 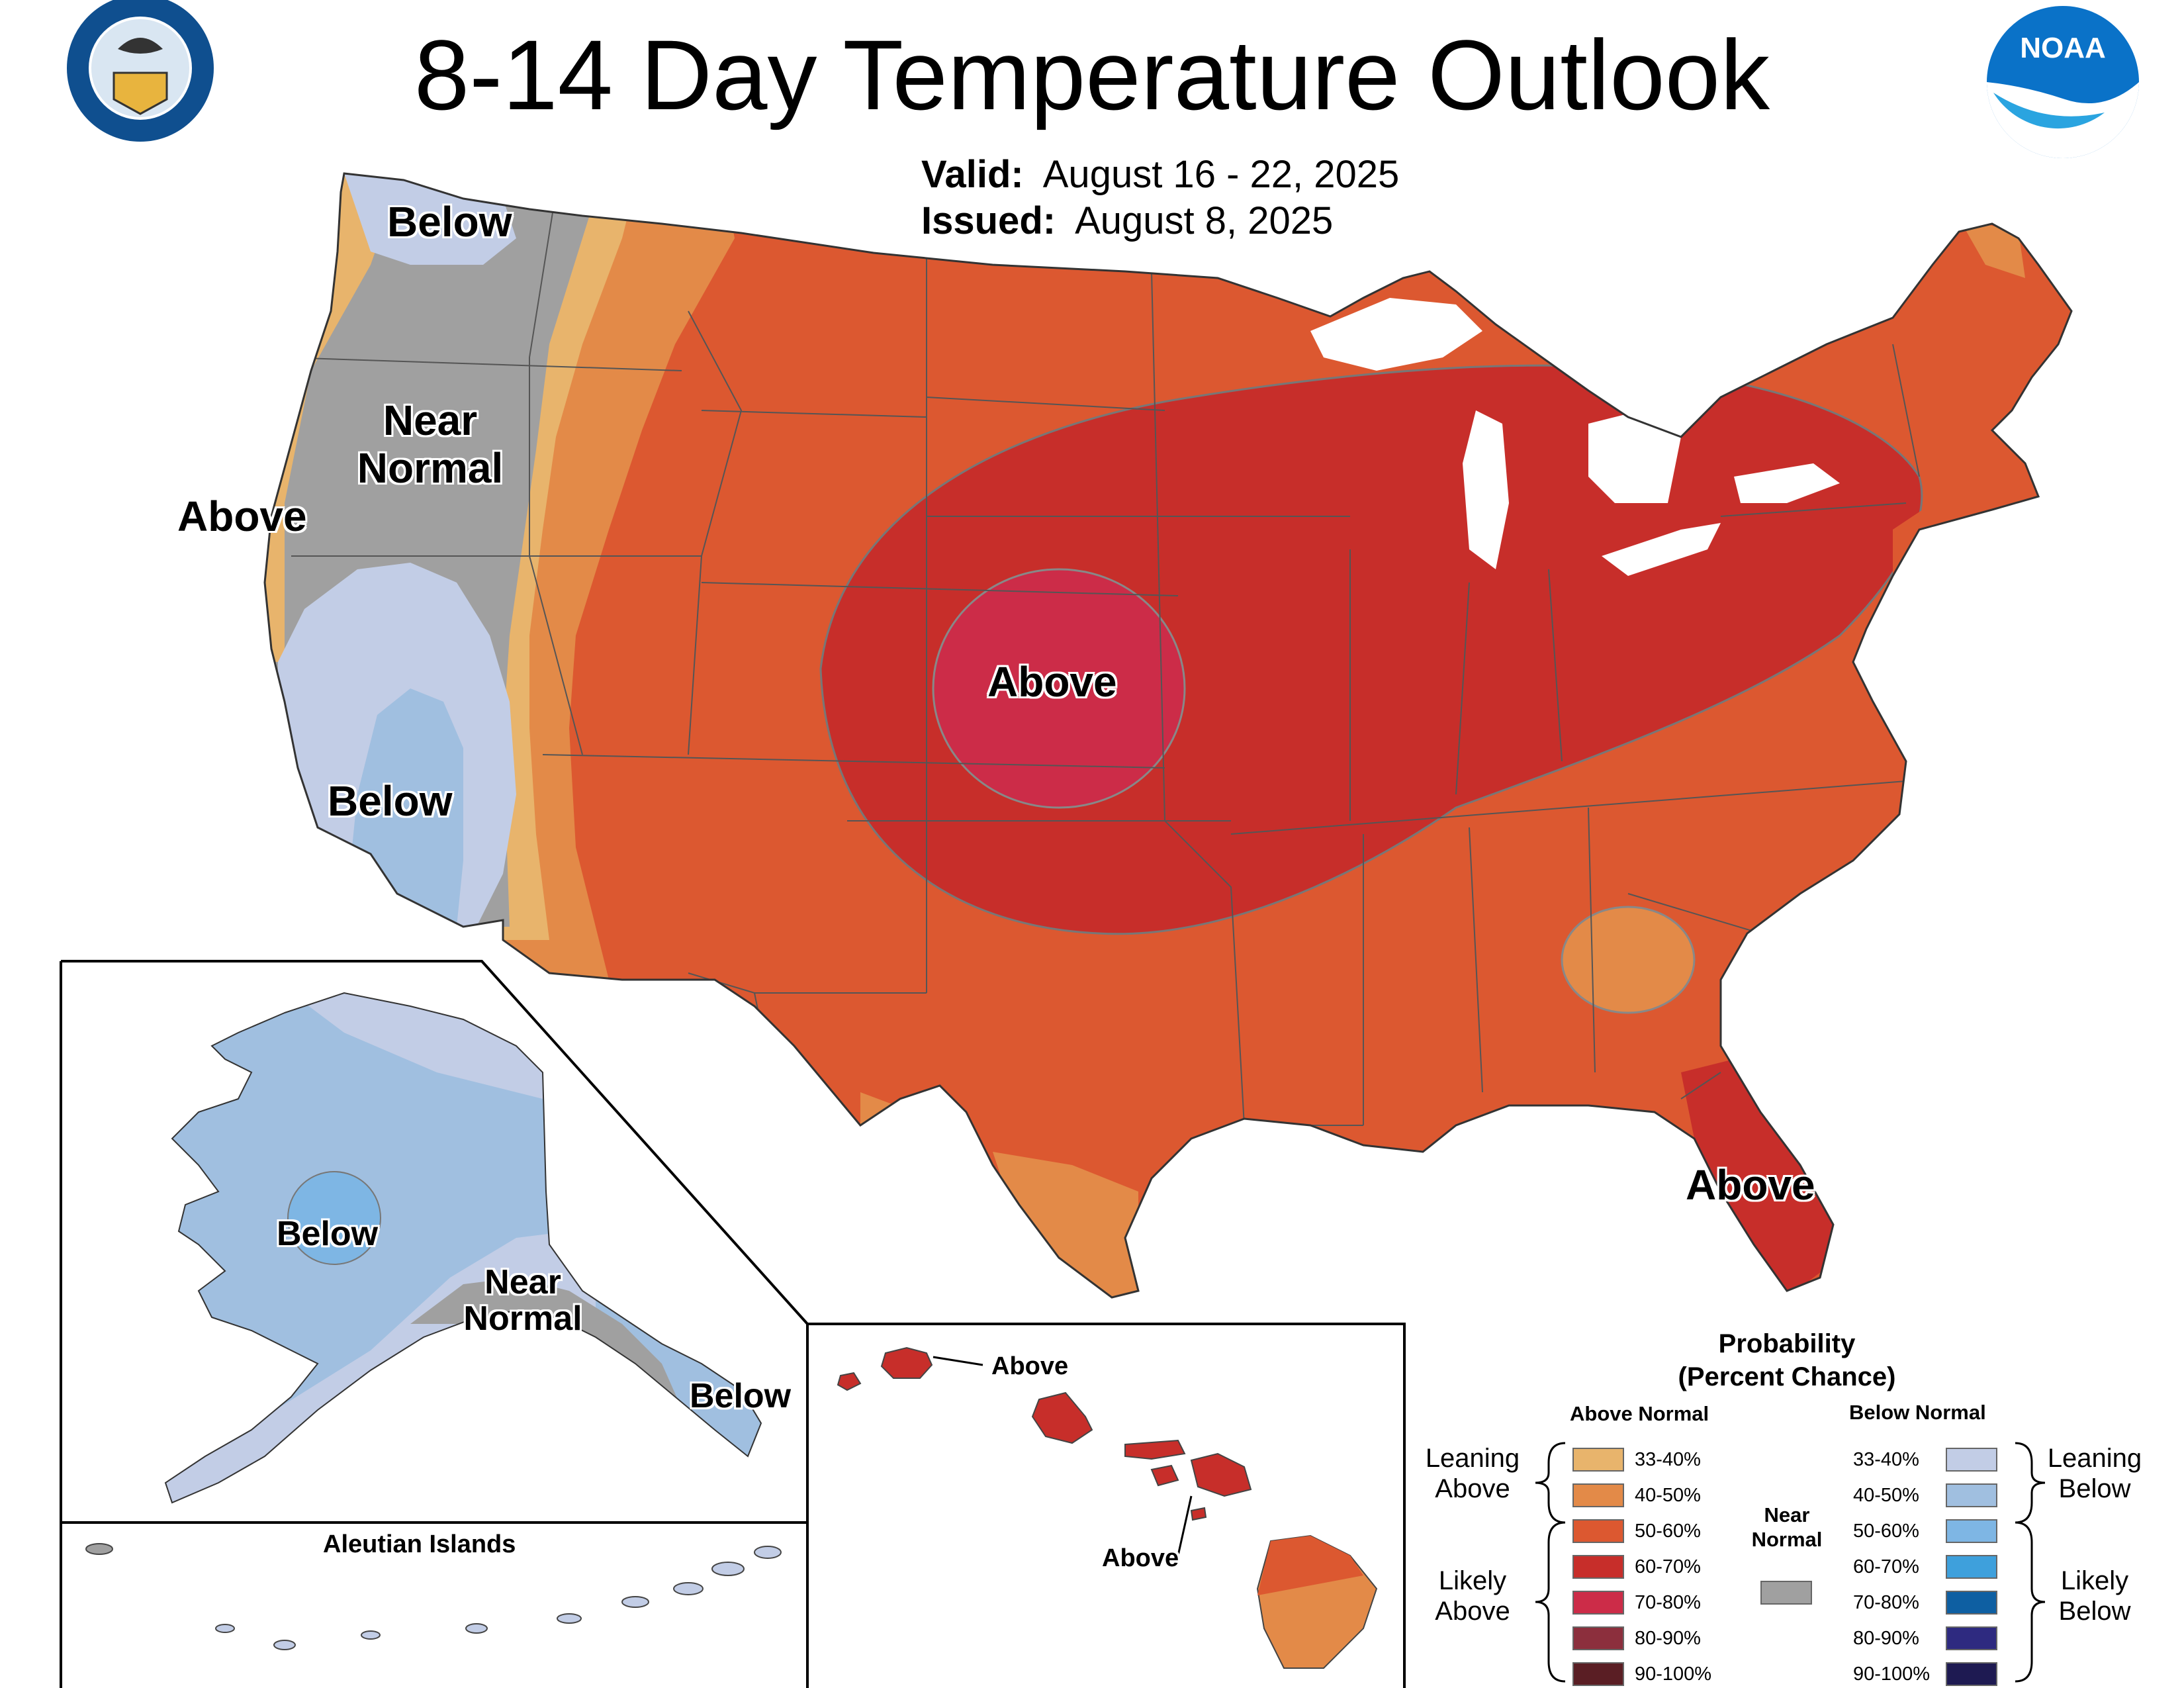 What do you see at coordinates (1786, 1593) in the screenshot?
I see `legend-near-normal-swatch` at bounding box center [1786, 1593].